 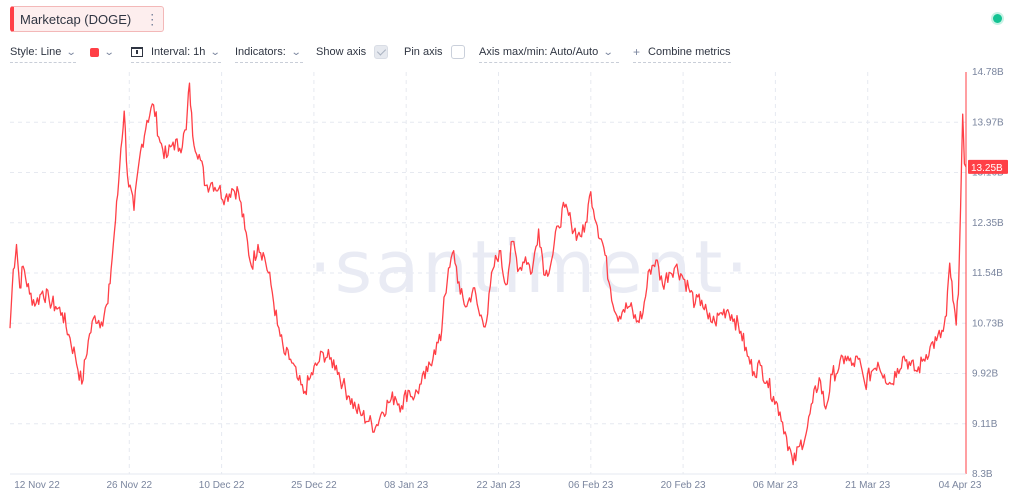 What do you see at coordinates (985, 374) in the screenshot?
I see `y-tick-label: 9.92B` at bounding box center [985, 374].